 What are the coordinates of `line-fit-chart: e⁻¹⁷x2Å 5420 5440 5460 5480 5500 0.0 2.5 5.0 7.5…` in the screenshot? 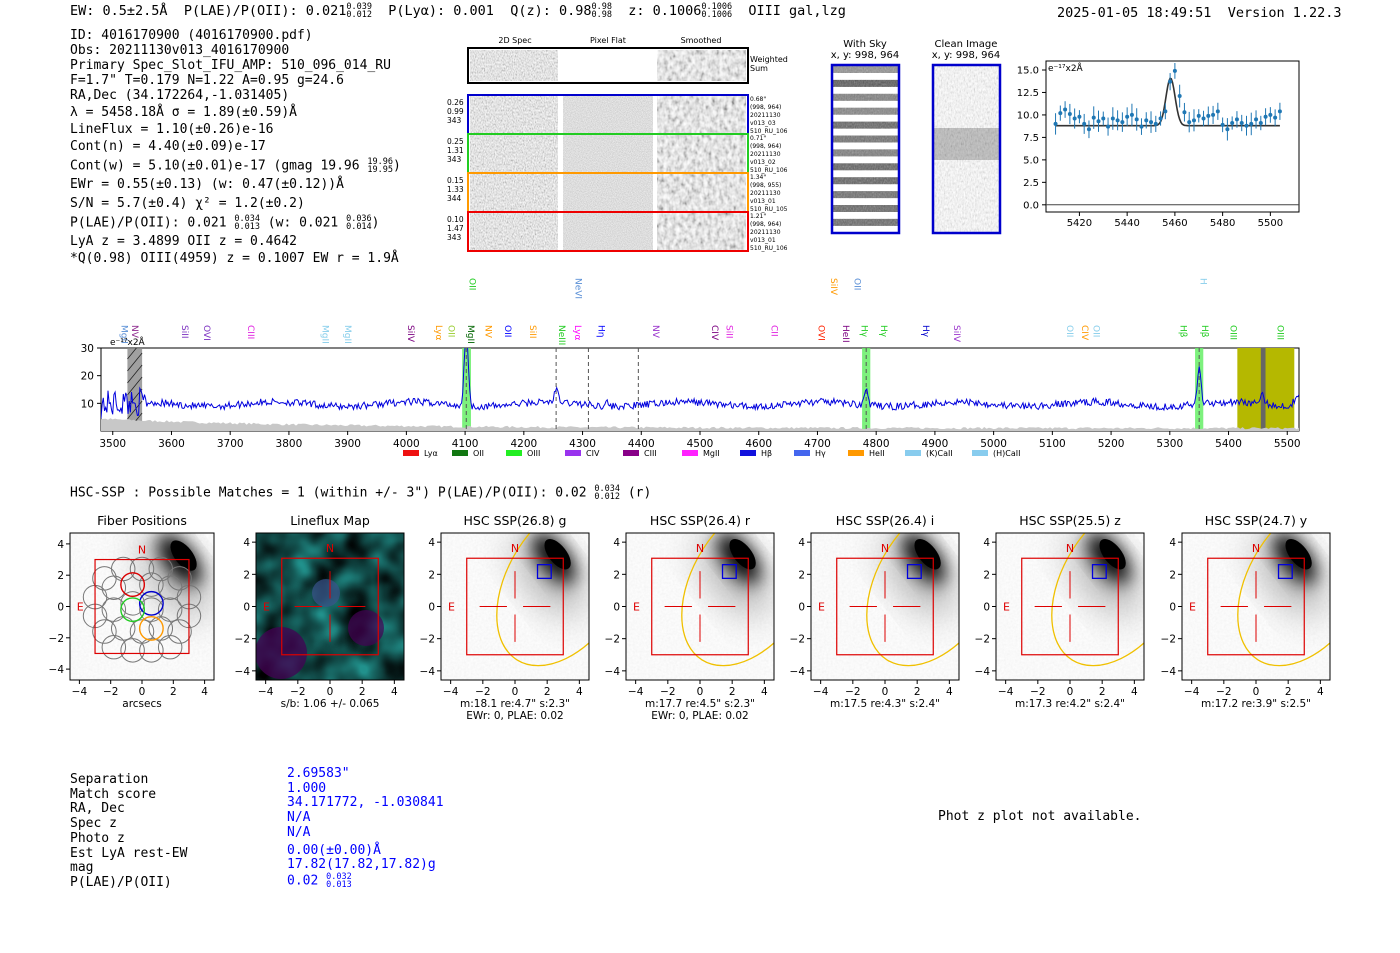 It's located at (1158, 144).